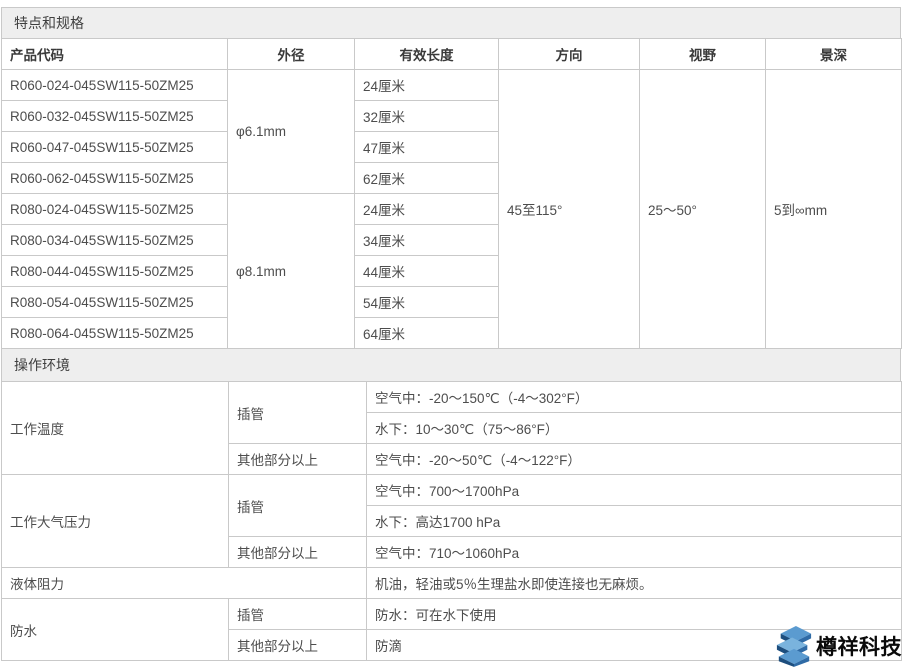  What do you see at coordinates (702, 209) in the screenshot?
I see `field-of-view-cell: 25～50°` at bounding box center [702, 209].